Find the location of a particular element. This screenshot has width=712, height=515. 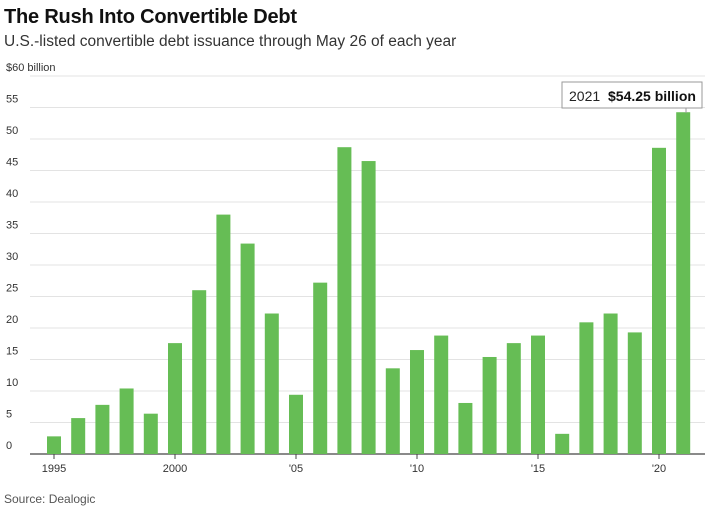

y-tick-label: 40 is located at coordinates (12, 194).